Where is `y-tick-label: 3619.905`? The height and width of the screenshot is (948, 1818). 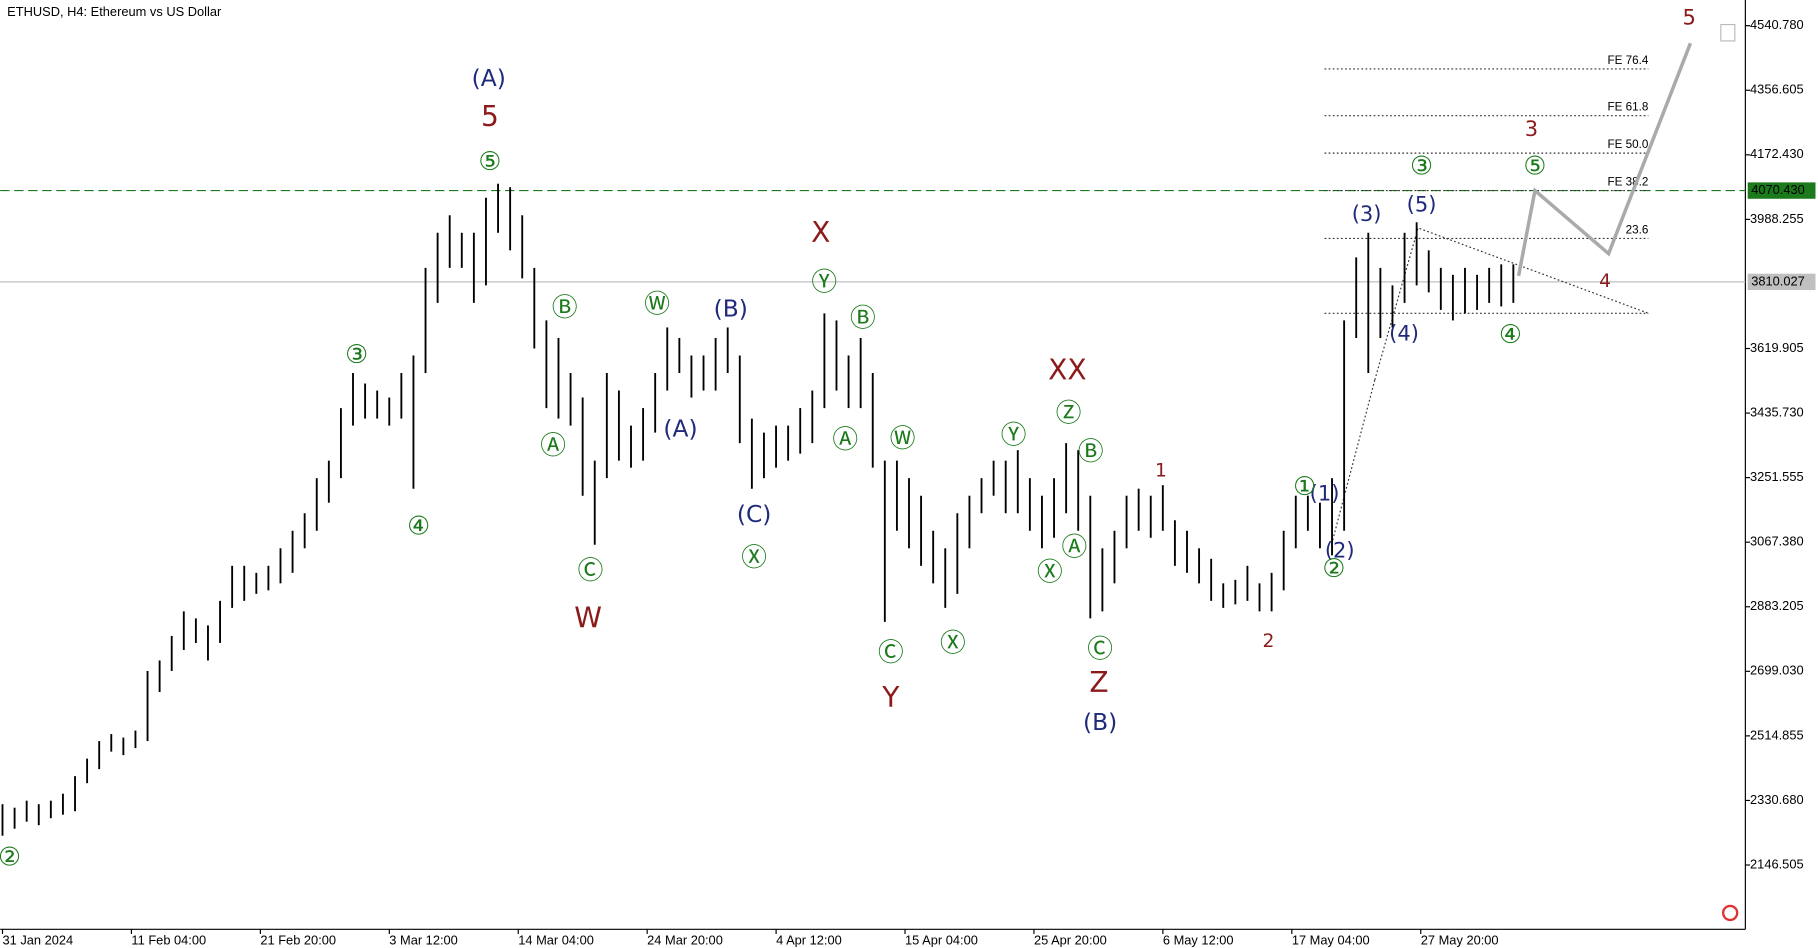 y-tick-label: 3619.905 is located at coordinates (1777, 347).